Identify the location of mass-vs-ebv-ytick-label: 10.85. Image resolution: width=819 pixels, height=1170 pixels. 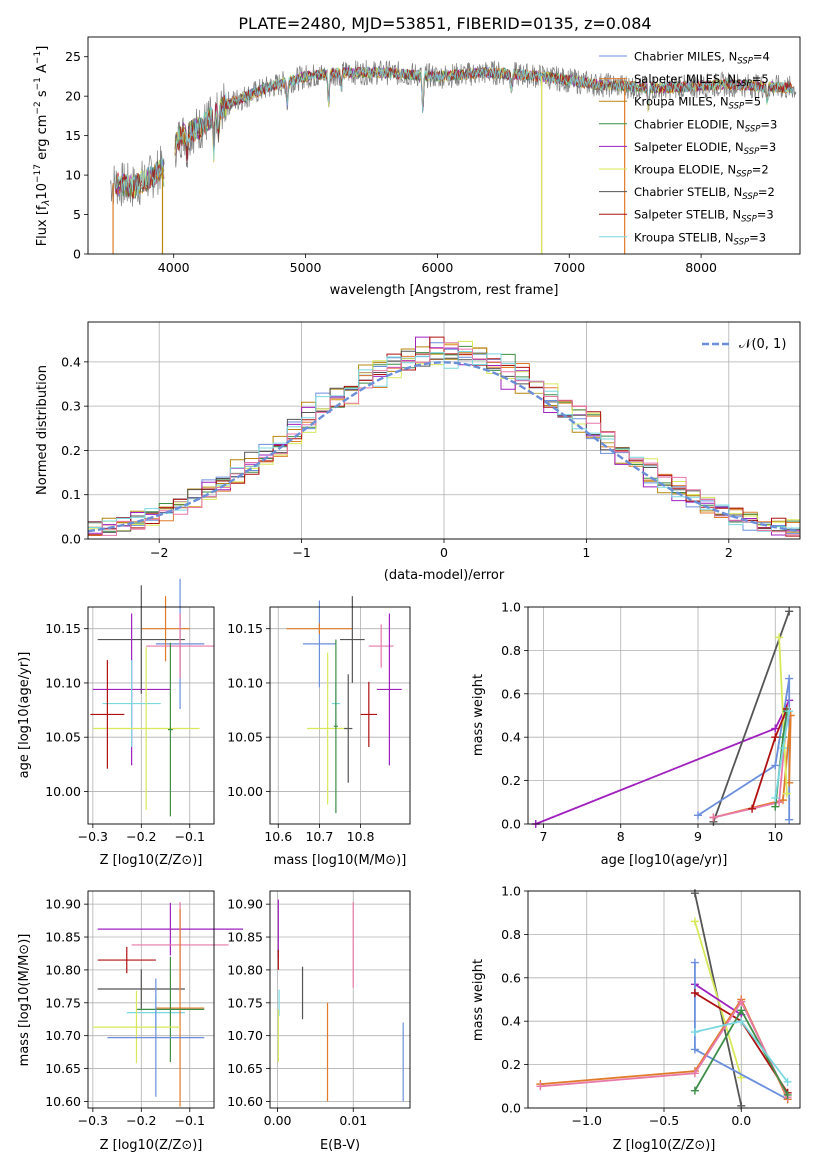
(245, 937).